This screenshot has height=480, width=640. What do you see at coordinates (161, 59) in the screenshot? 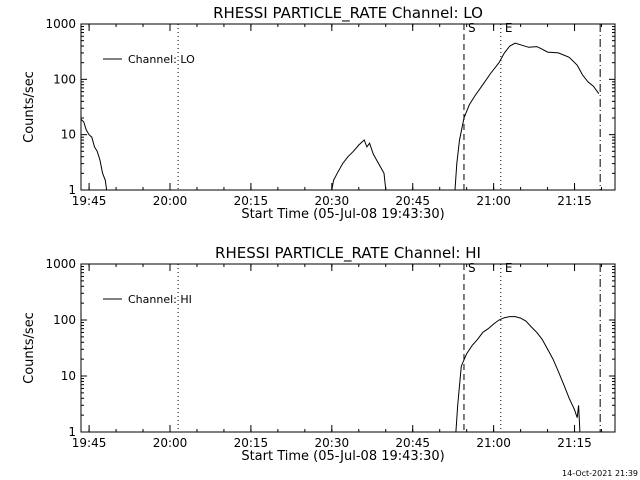
I see `legend-label: Channel: LO` at bounding box center [161, 59].